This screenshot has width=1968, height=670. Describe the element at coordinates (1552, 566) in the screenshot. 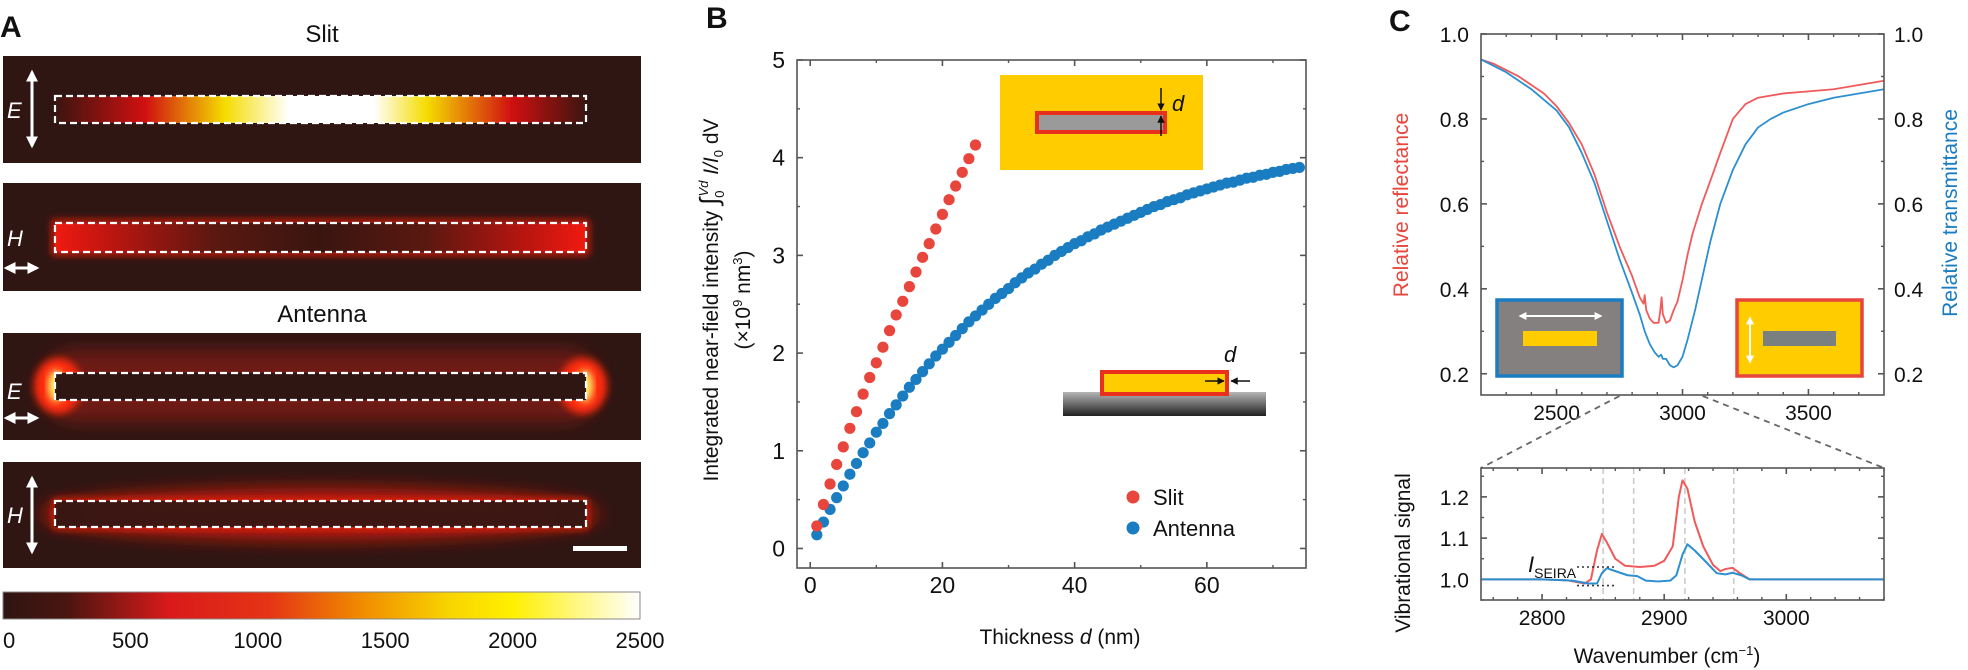

I see `iseira-label: ISEIRA` at that location.